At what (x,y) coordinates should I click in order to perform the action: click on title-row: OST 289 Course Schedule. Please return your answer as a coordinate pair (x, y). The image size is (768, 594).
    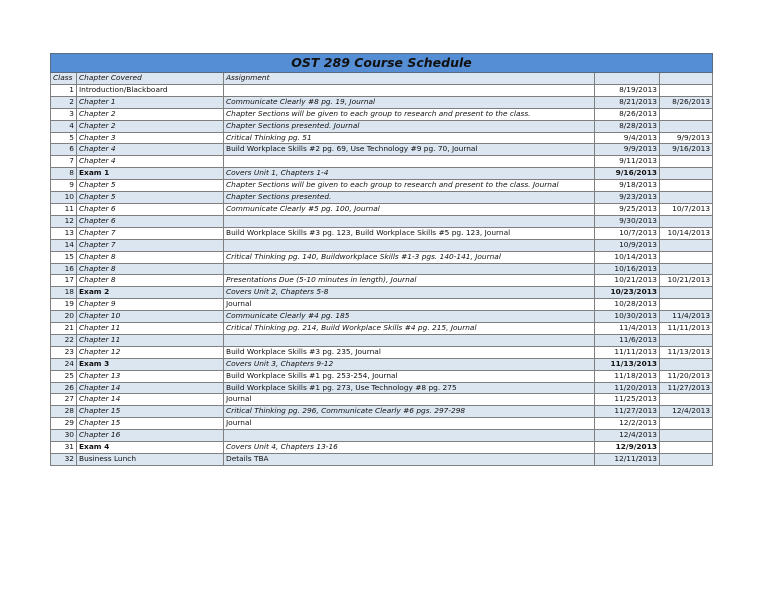
    Looking at the image, I should click on (381, 63).